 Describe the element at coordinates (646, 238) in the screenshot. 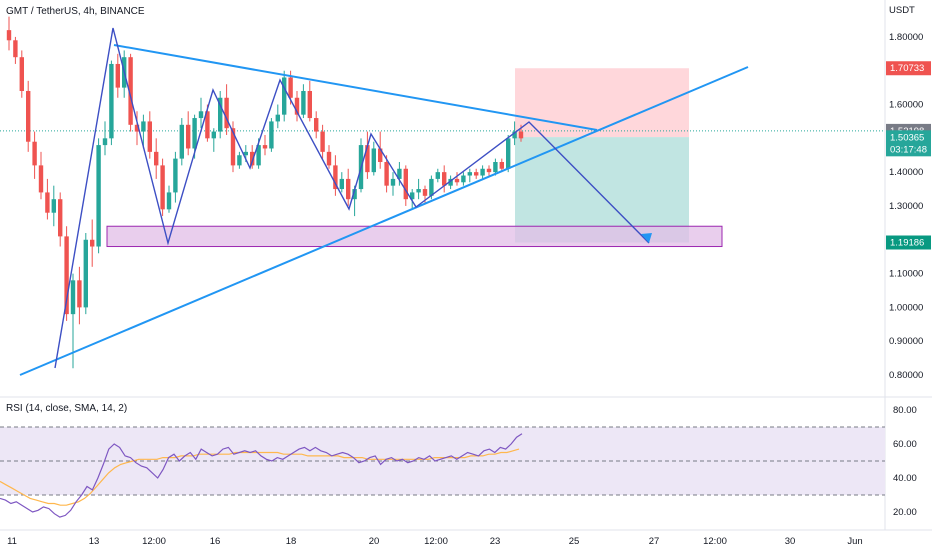

I see `projection-arrowhead-icon` at that location.